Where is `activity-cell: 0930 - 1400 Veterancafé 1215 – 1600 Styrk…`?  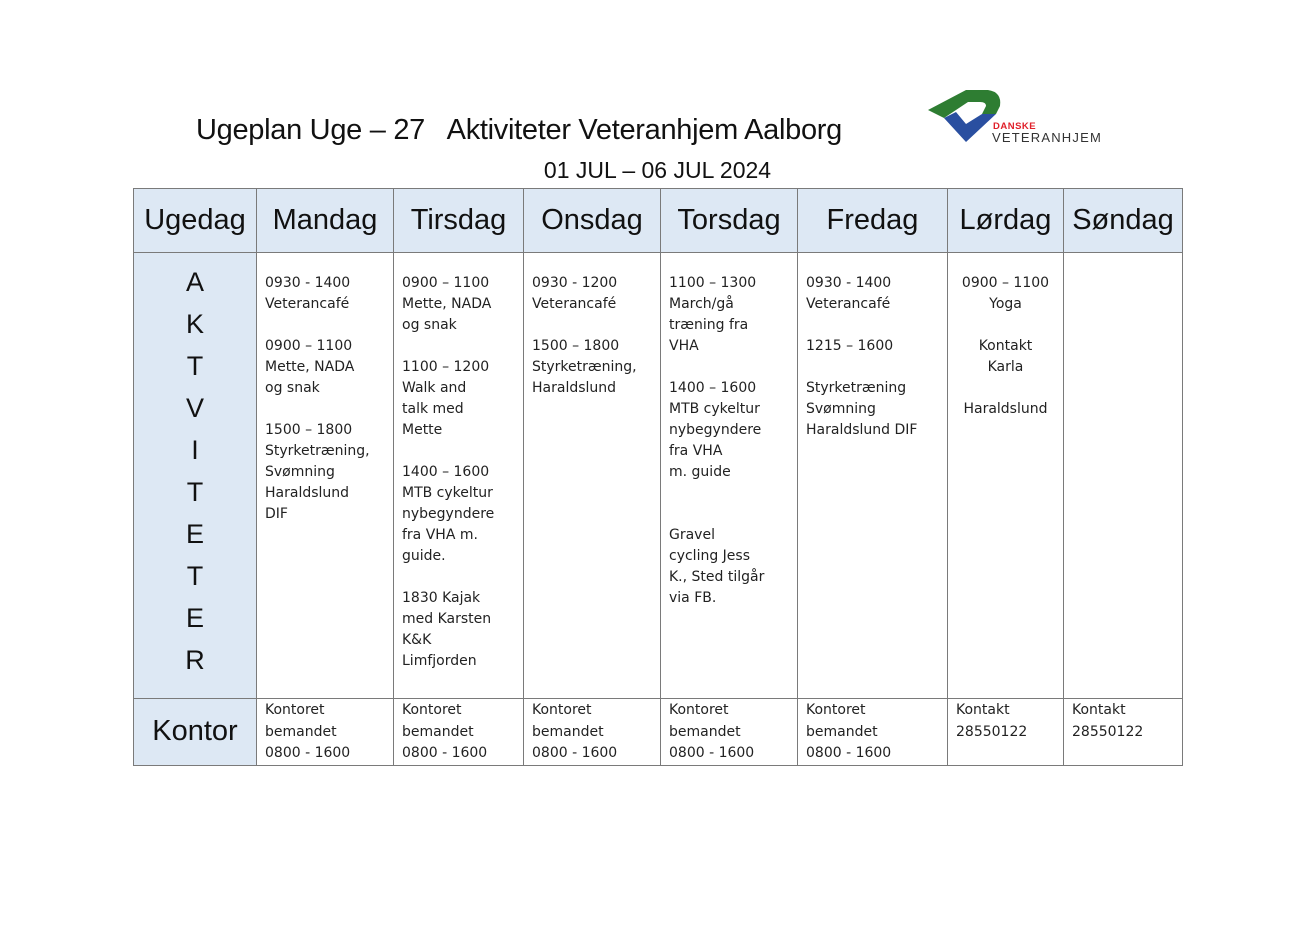 activity-cell: 0930 - 1400 Veterancafé 1215 – 1600 Styrk… is located at coordinates (872, 475).